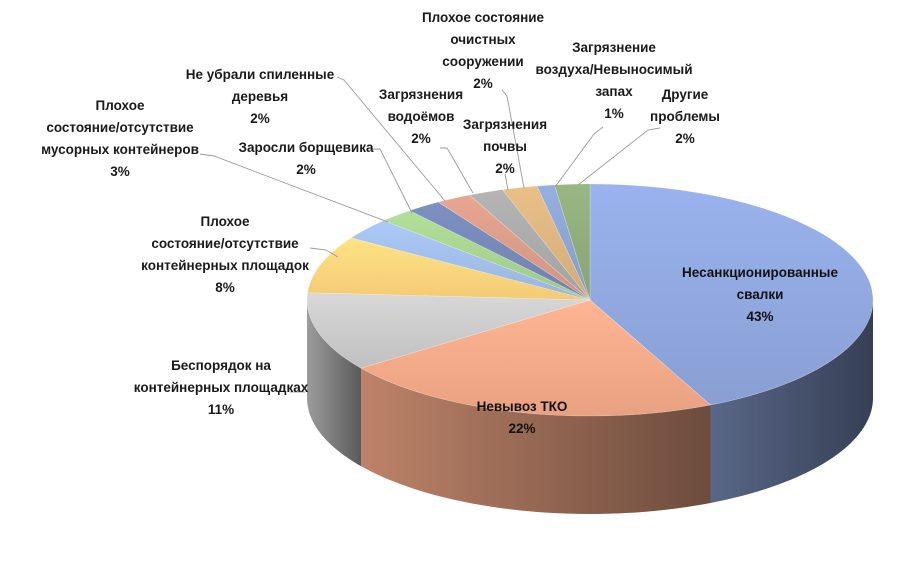  I want to click on slice-label-line: мусорных контейнеров, so click(120, 149).